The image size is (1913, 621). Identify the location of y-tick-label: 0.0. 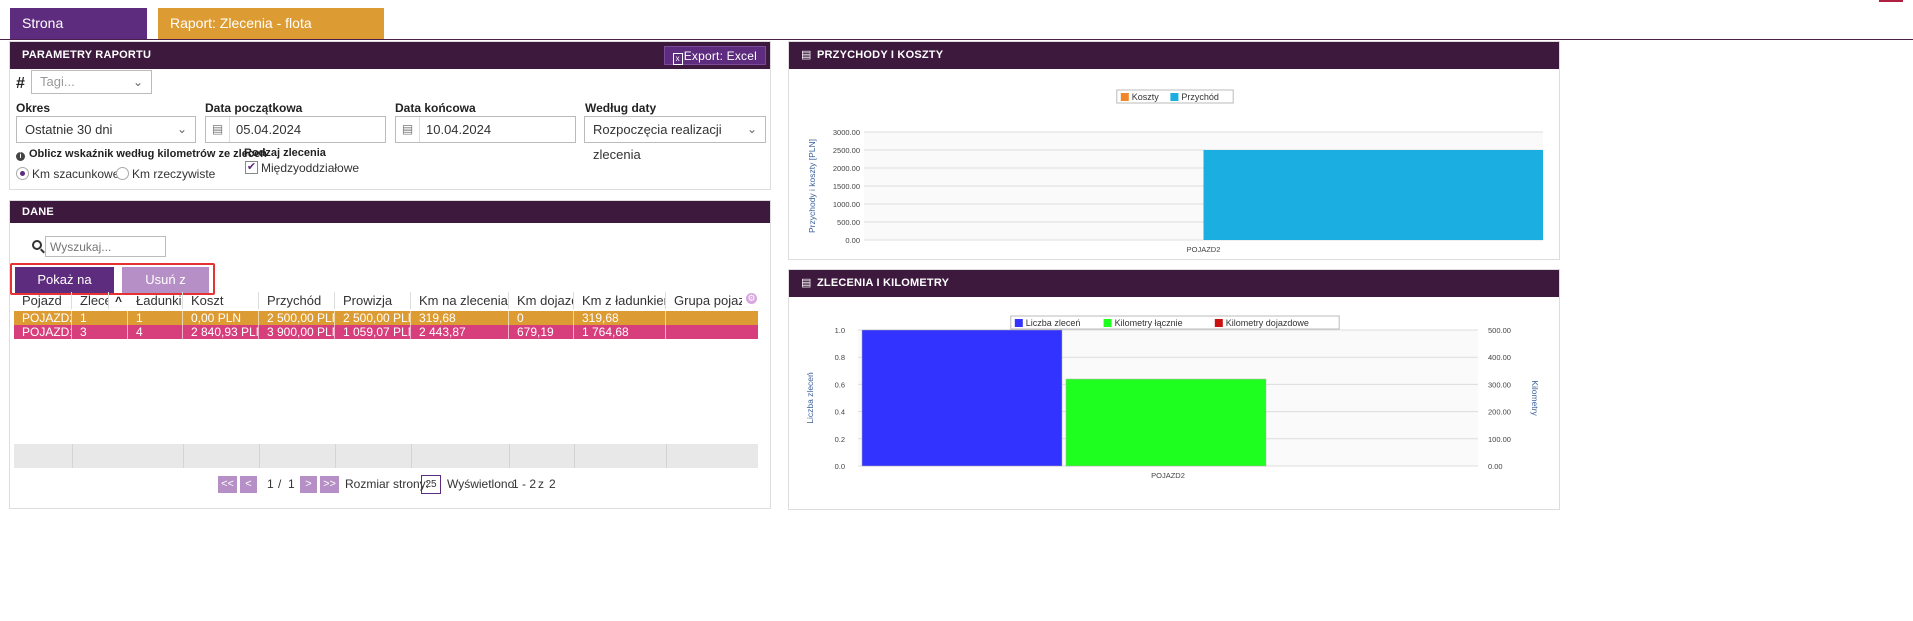
(840, 466).